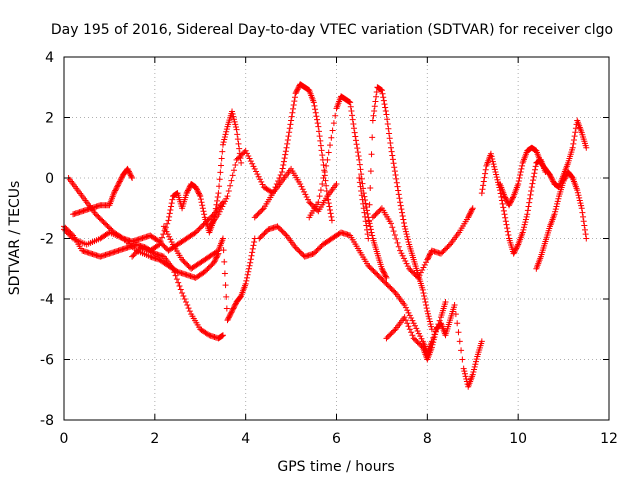 This screenshot has height=480, width=640. I want to click on x-tick-label: 0, so click(64, 439).